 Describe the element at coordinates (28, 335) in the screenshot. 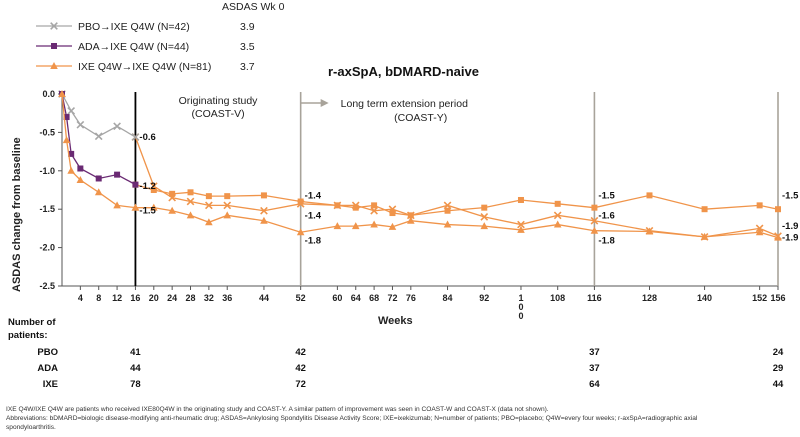

I see `patients-header-line2: patients:` at that location.